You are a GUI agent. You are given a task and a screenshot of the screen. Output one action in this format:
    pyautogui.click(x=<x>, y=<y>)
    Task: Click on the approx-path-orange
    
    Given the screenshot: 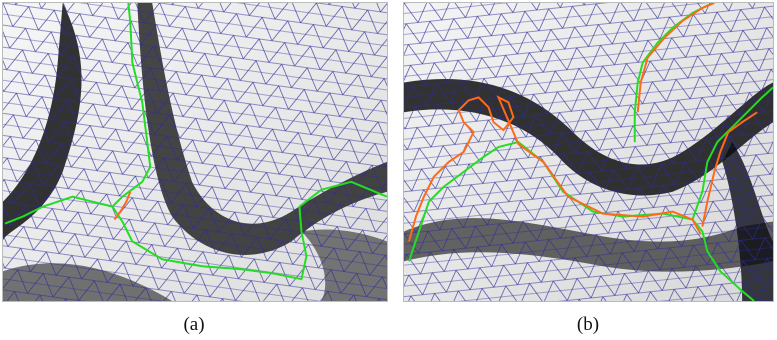 What is the action you would take?
    pyautogui.click(x=122, y=206)
    